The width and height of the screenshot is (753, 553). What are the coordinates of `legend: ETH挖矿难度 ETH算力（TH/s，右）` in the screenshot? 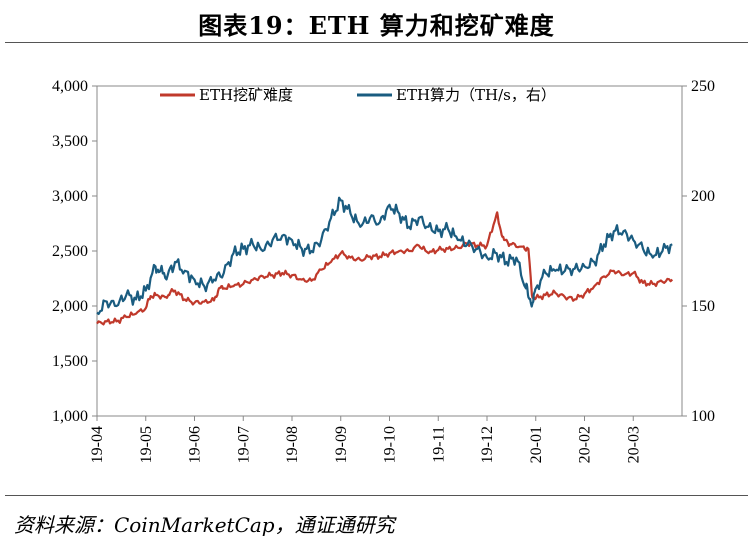 It's located at (358, 95).